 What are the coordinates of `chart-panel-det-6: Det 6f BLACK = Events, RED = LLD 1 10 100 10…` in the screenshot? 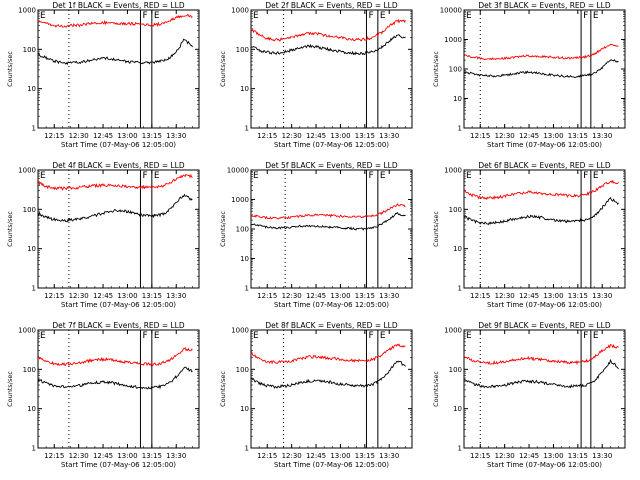 It's located at (529, 235).